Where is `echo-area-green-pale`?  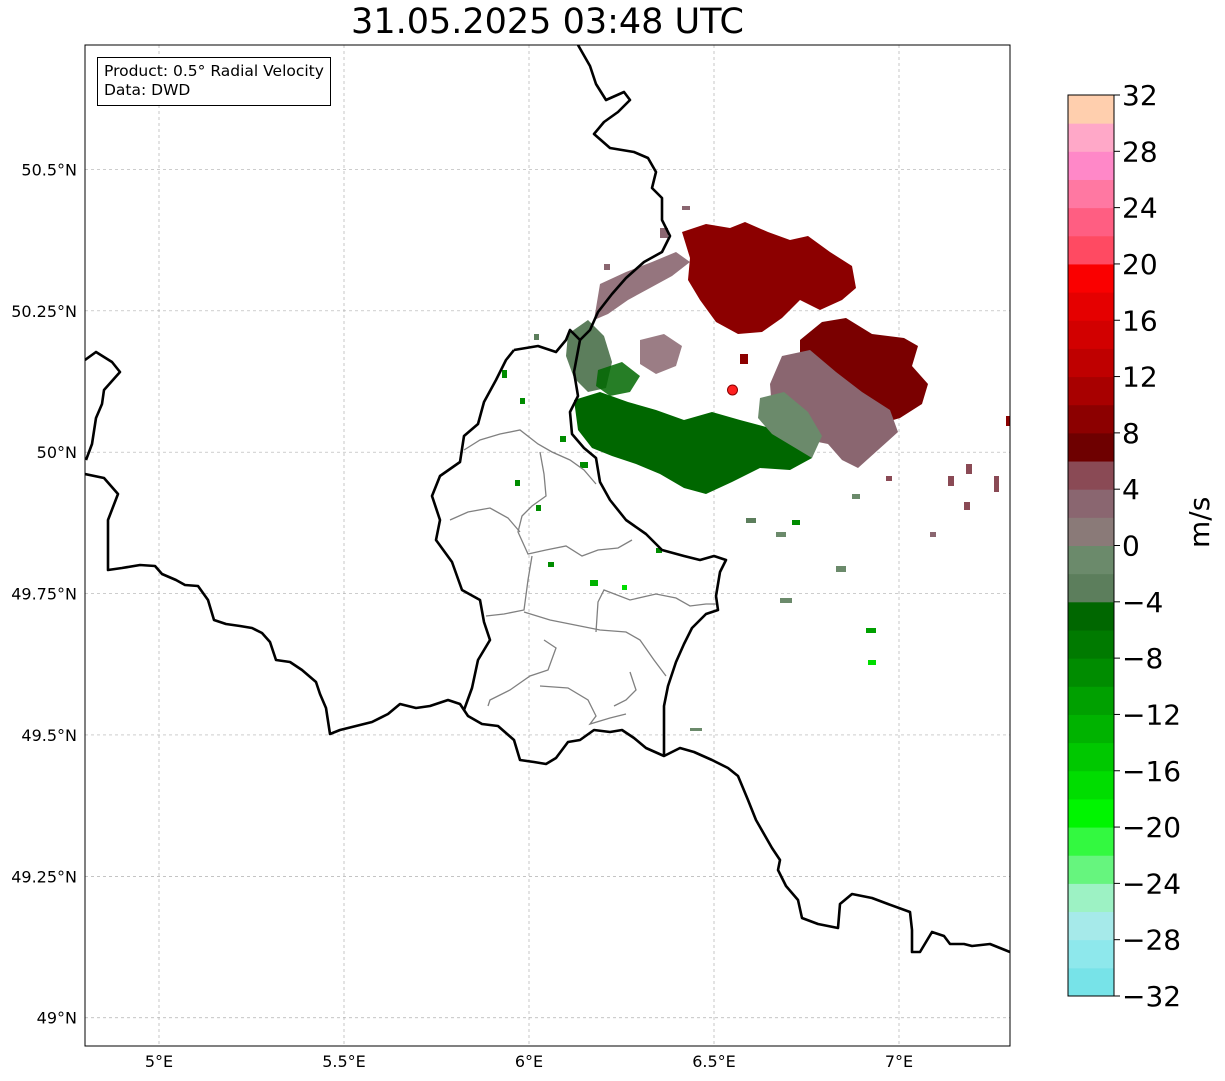 echo-area-green-pale is located at coordinates (618, 379).